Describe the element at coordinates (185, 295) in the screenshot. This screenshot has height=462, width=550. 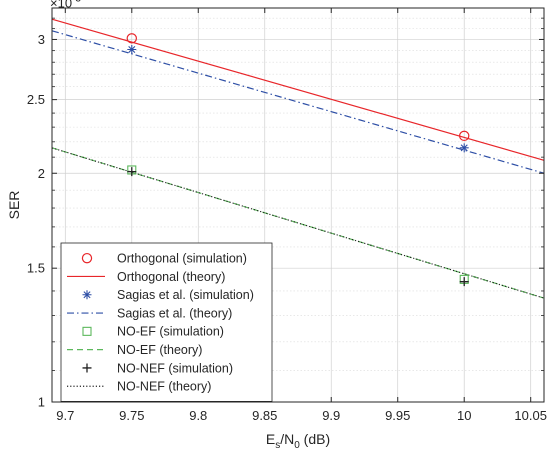
I see `legend-label: Sagias et al. (simulation)` at that location.